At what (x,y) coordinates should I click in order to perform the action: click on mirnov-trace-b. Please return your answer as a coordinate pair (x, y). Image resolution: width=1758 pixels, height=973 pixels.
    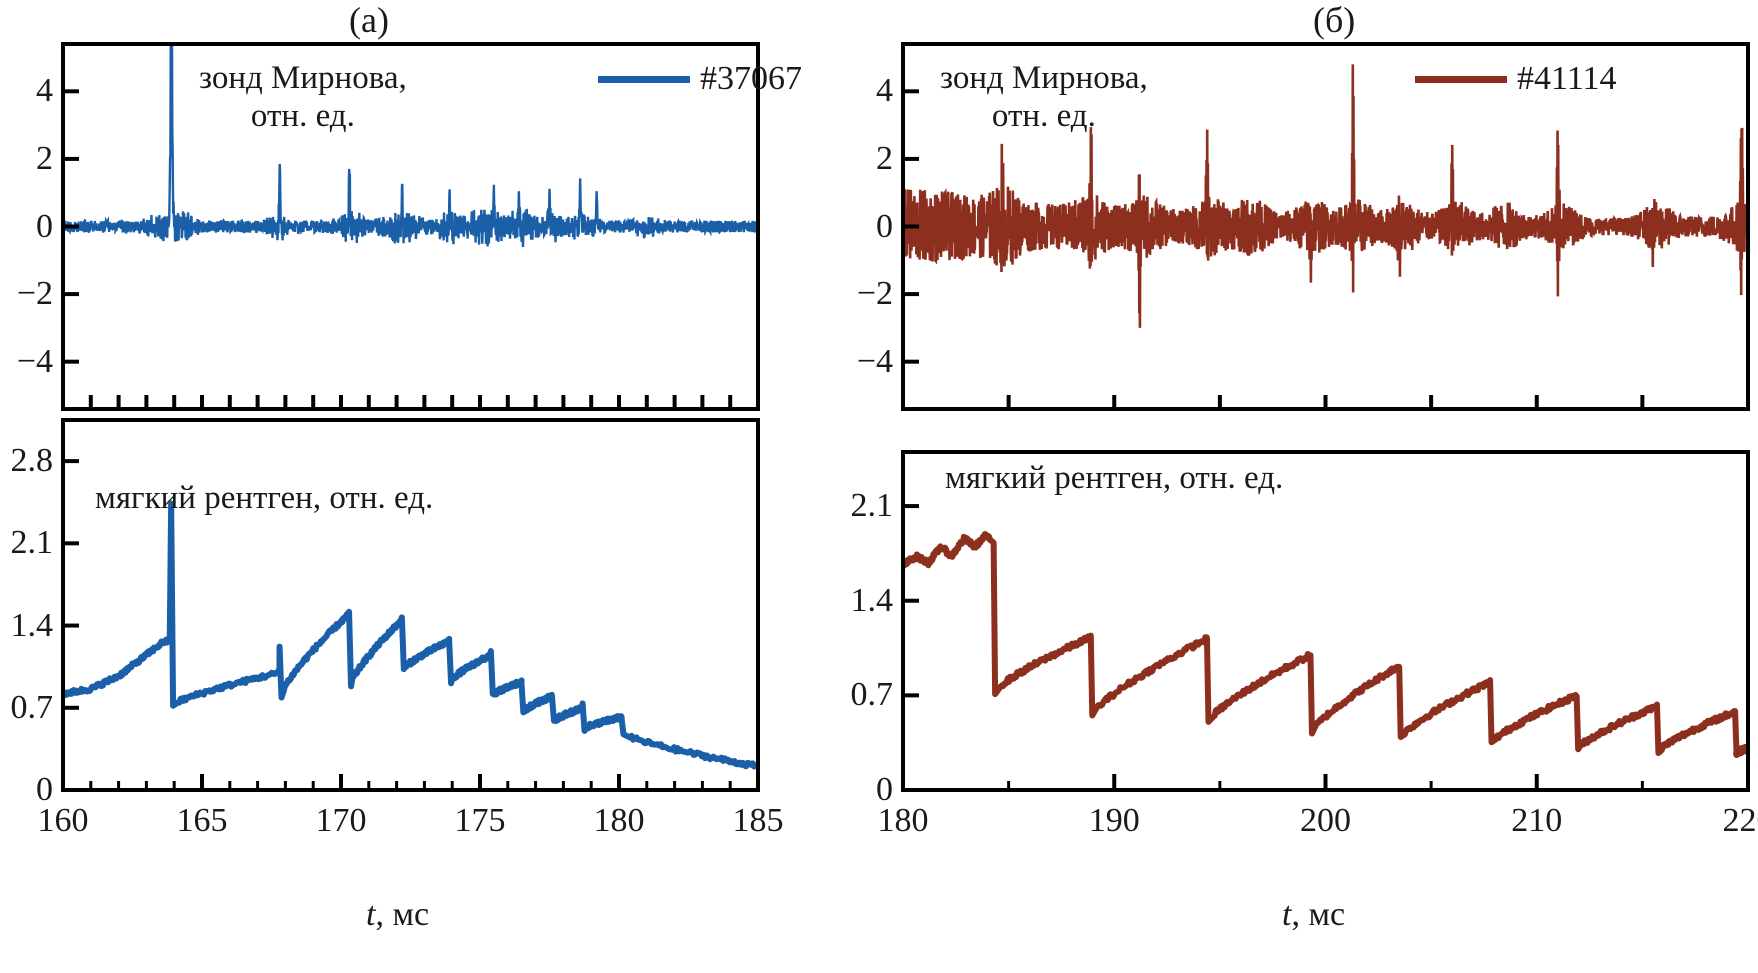
    Looking at the image, I should click on (1325, 196).